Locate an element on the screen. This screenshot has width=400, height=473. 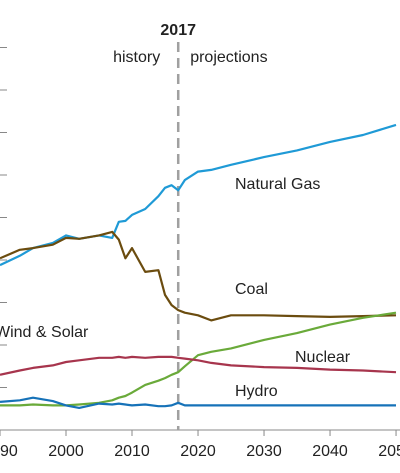
series-label: Hydro is located at coordinates (256, 391).